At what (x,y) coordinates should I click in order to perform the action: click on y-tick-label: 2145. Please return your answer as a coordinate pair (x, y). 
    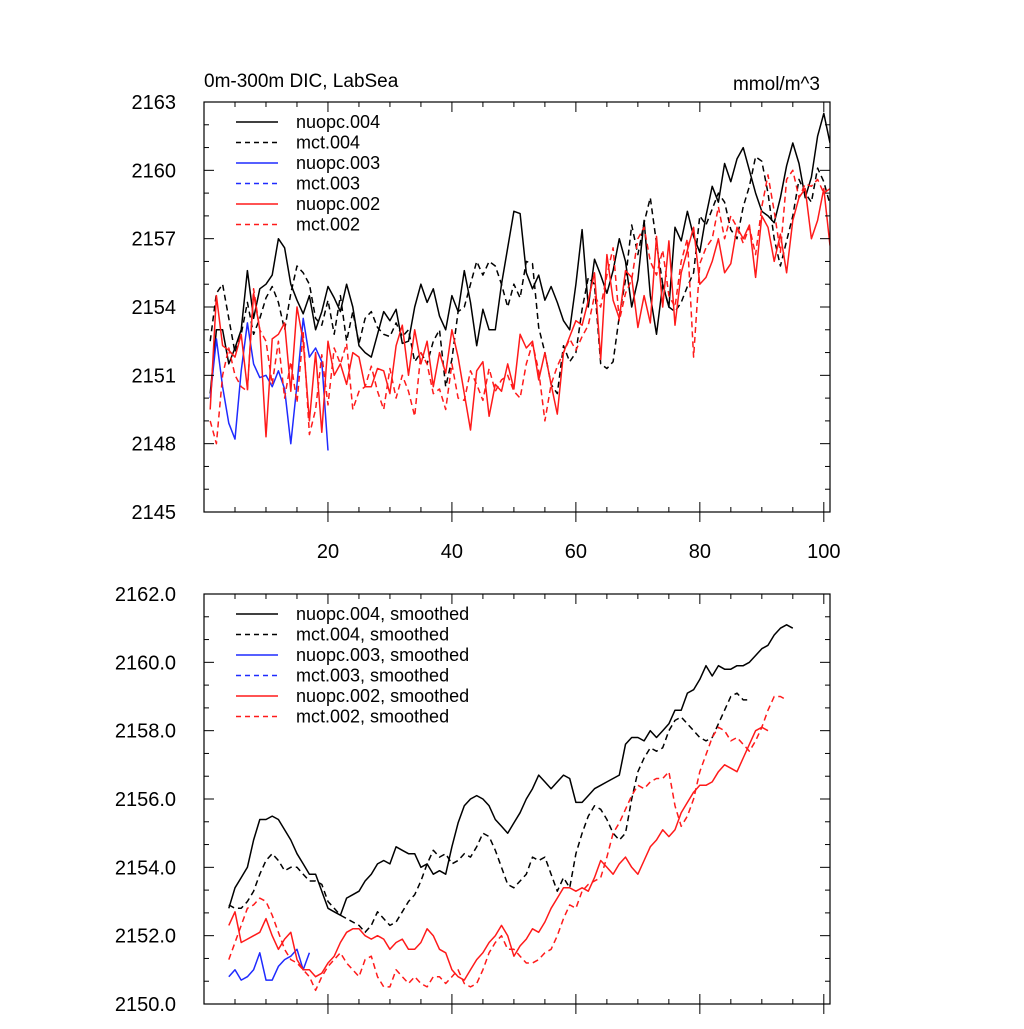
    Looking at the image, I should click on (154, 513).